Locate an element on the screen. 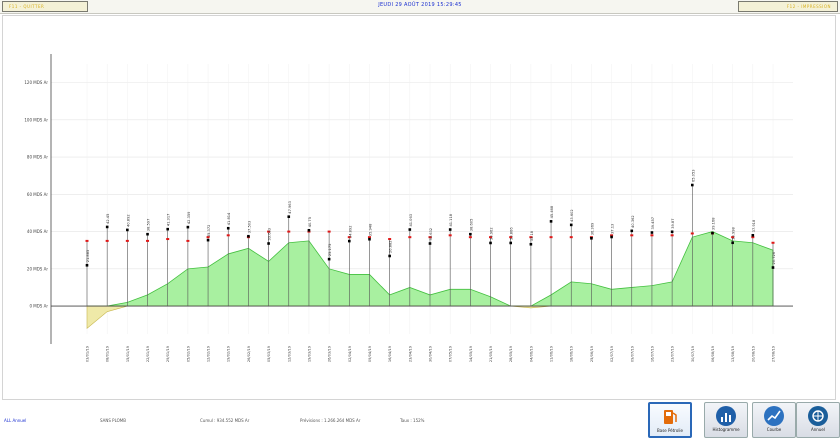 The image size is (840, 440). x-tick-label: 05/03/19 is located at coordinates (269, 353).